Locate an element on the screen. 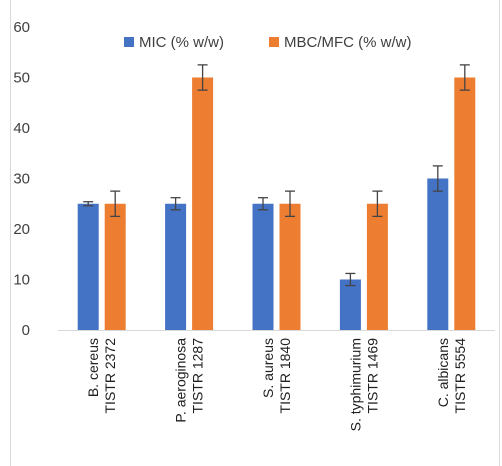 This screenshot has height=466, width=502. x-category-label: S. aureus is located at coordinates (268, 368).